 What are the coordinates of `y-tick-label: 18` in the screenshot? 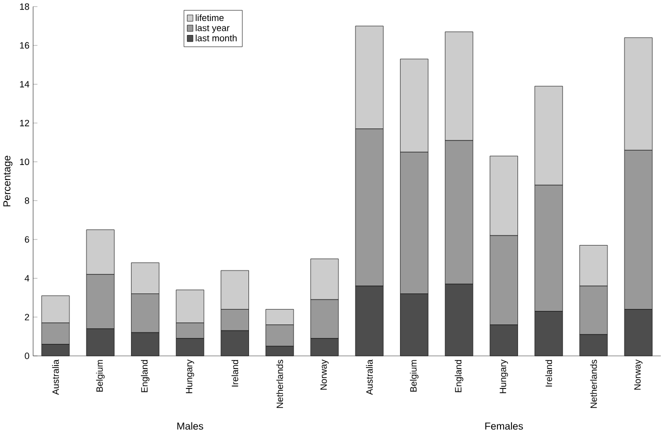 It's located at (25, 6).